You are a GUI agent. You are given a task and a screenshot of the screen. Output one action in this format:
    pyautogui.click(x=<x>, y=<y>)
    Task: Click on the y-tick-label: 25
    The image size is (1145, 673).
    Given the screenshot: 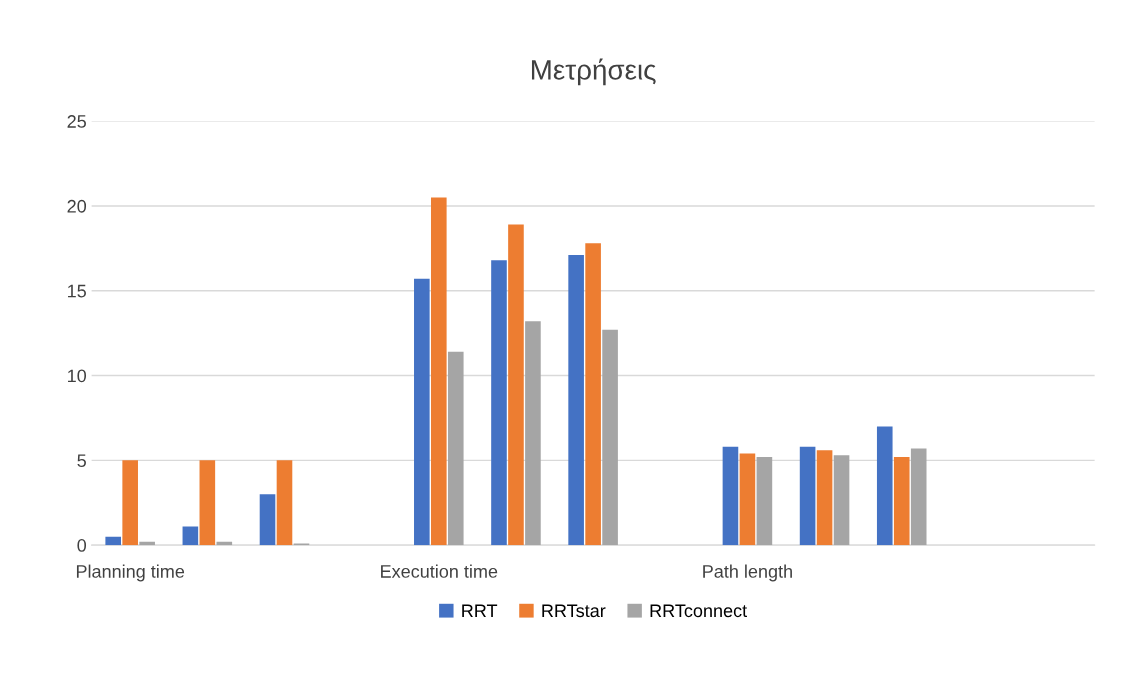 What is the action you would take?
    pyautogui.click(x=76, y=121)
    